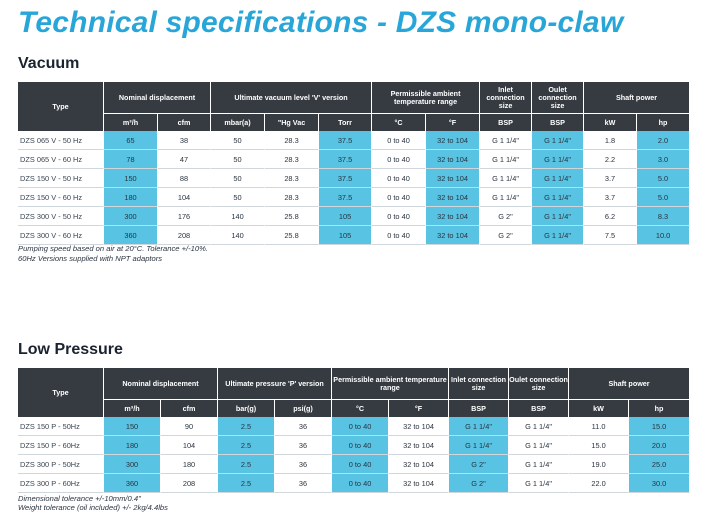  I want to click on value-cell: 19.0, so click(599, 464).